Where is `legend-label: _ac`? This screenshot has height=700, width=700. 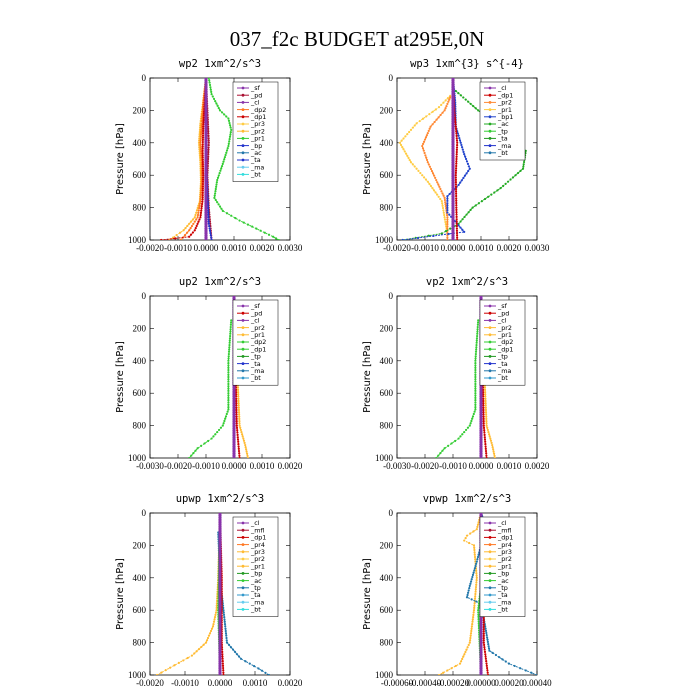 legend-label: _ac is located at coordinates (256, 153).